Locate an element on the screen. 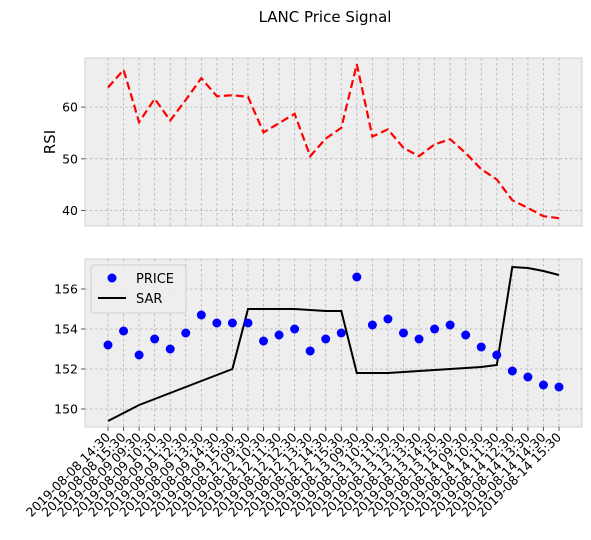 This screenshot has width=591, height=540. price-ytick-label: 154 is located at coordinates (66, 329).